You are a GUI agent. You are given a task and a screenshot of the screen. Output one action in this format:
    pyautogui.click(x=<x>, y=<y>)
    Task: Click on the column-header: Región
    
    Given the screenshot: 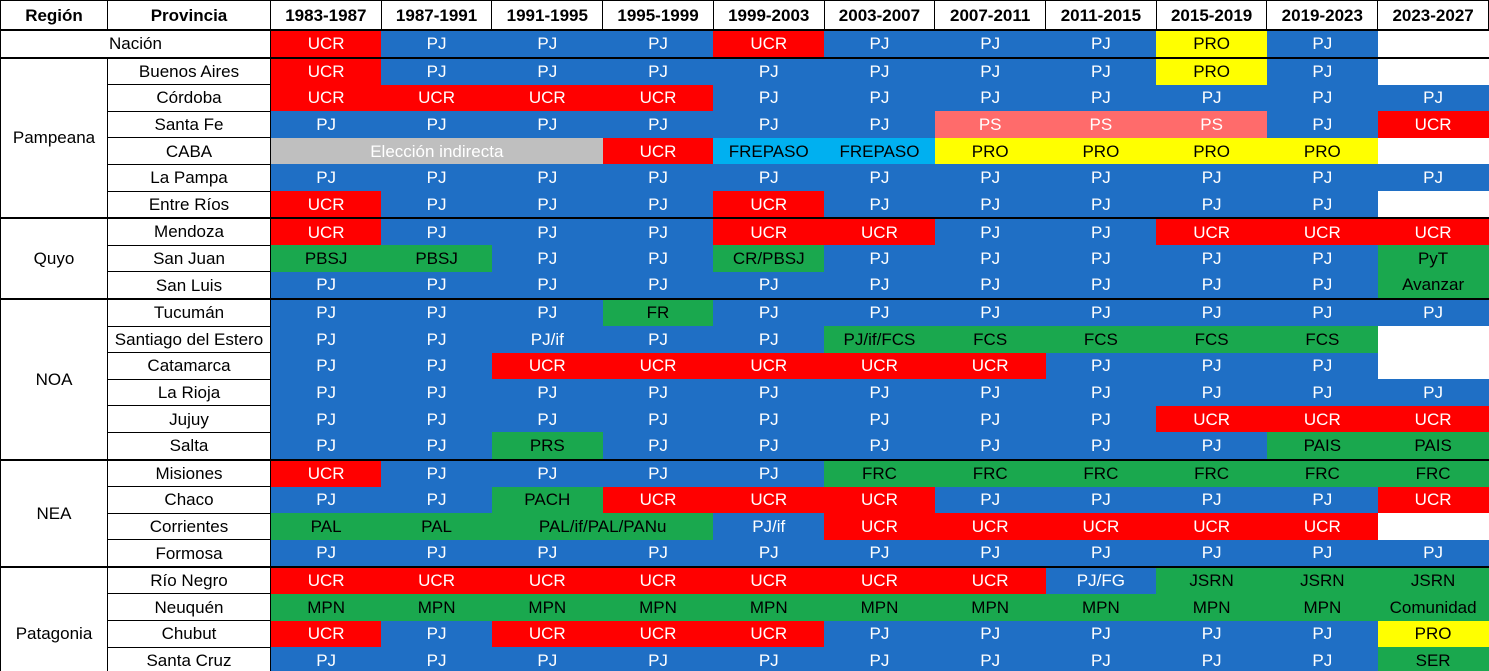 What is the action you would take?
    pyautogui.click(x=54, y=15)
    